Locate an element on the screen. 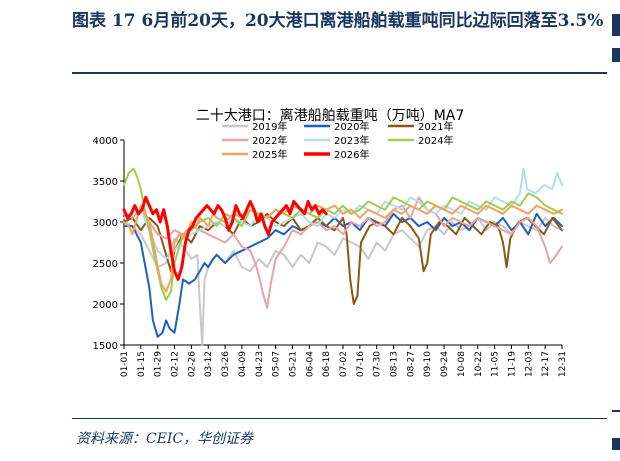 The image size is (620, 461). figure-title: 图表 17 6月前20天，20大港口离港船舶载重吨同比边际回落至3.5% is located at coordinates (338, 21).